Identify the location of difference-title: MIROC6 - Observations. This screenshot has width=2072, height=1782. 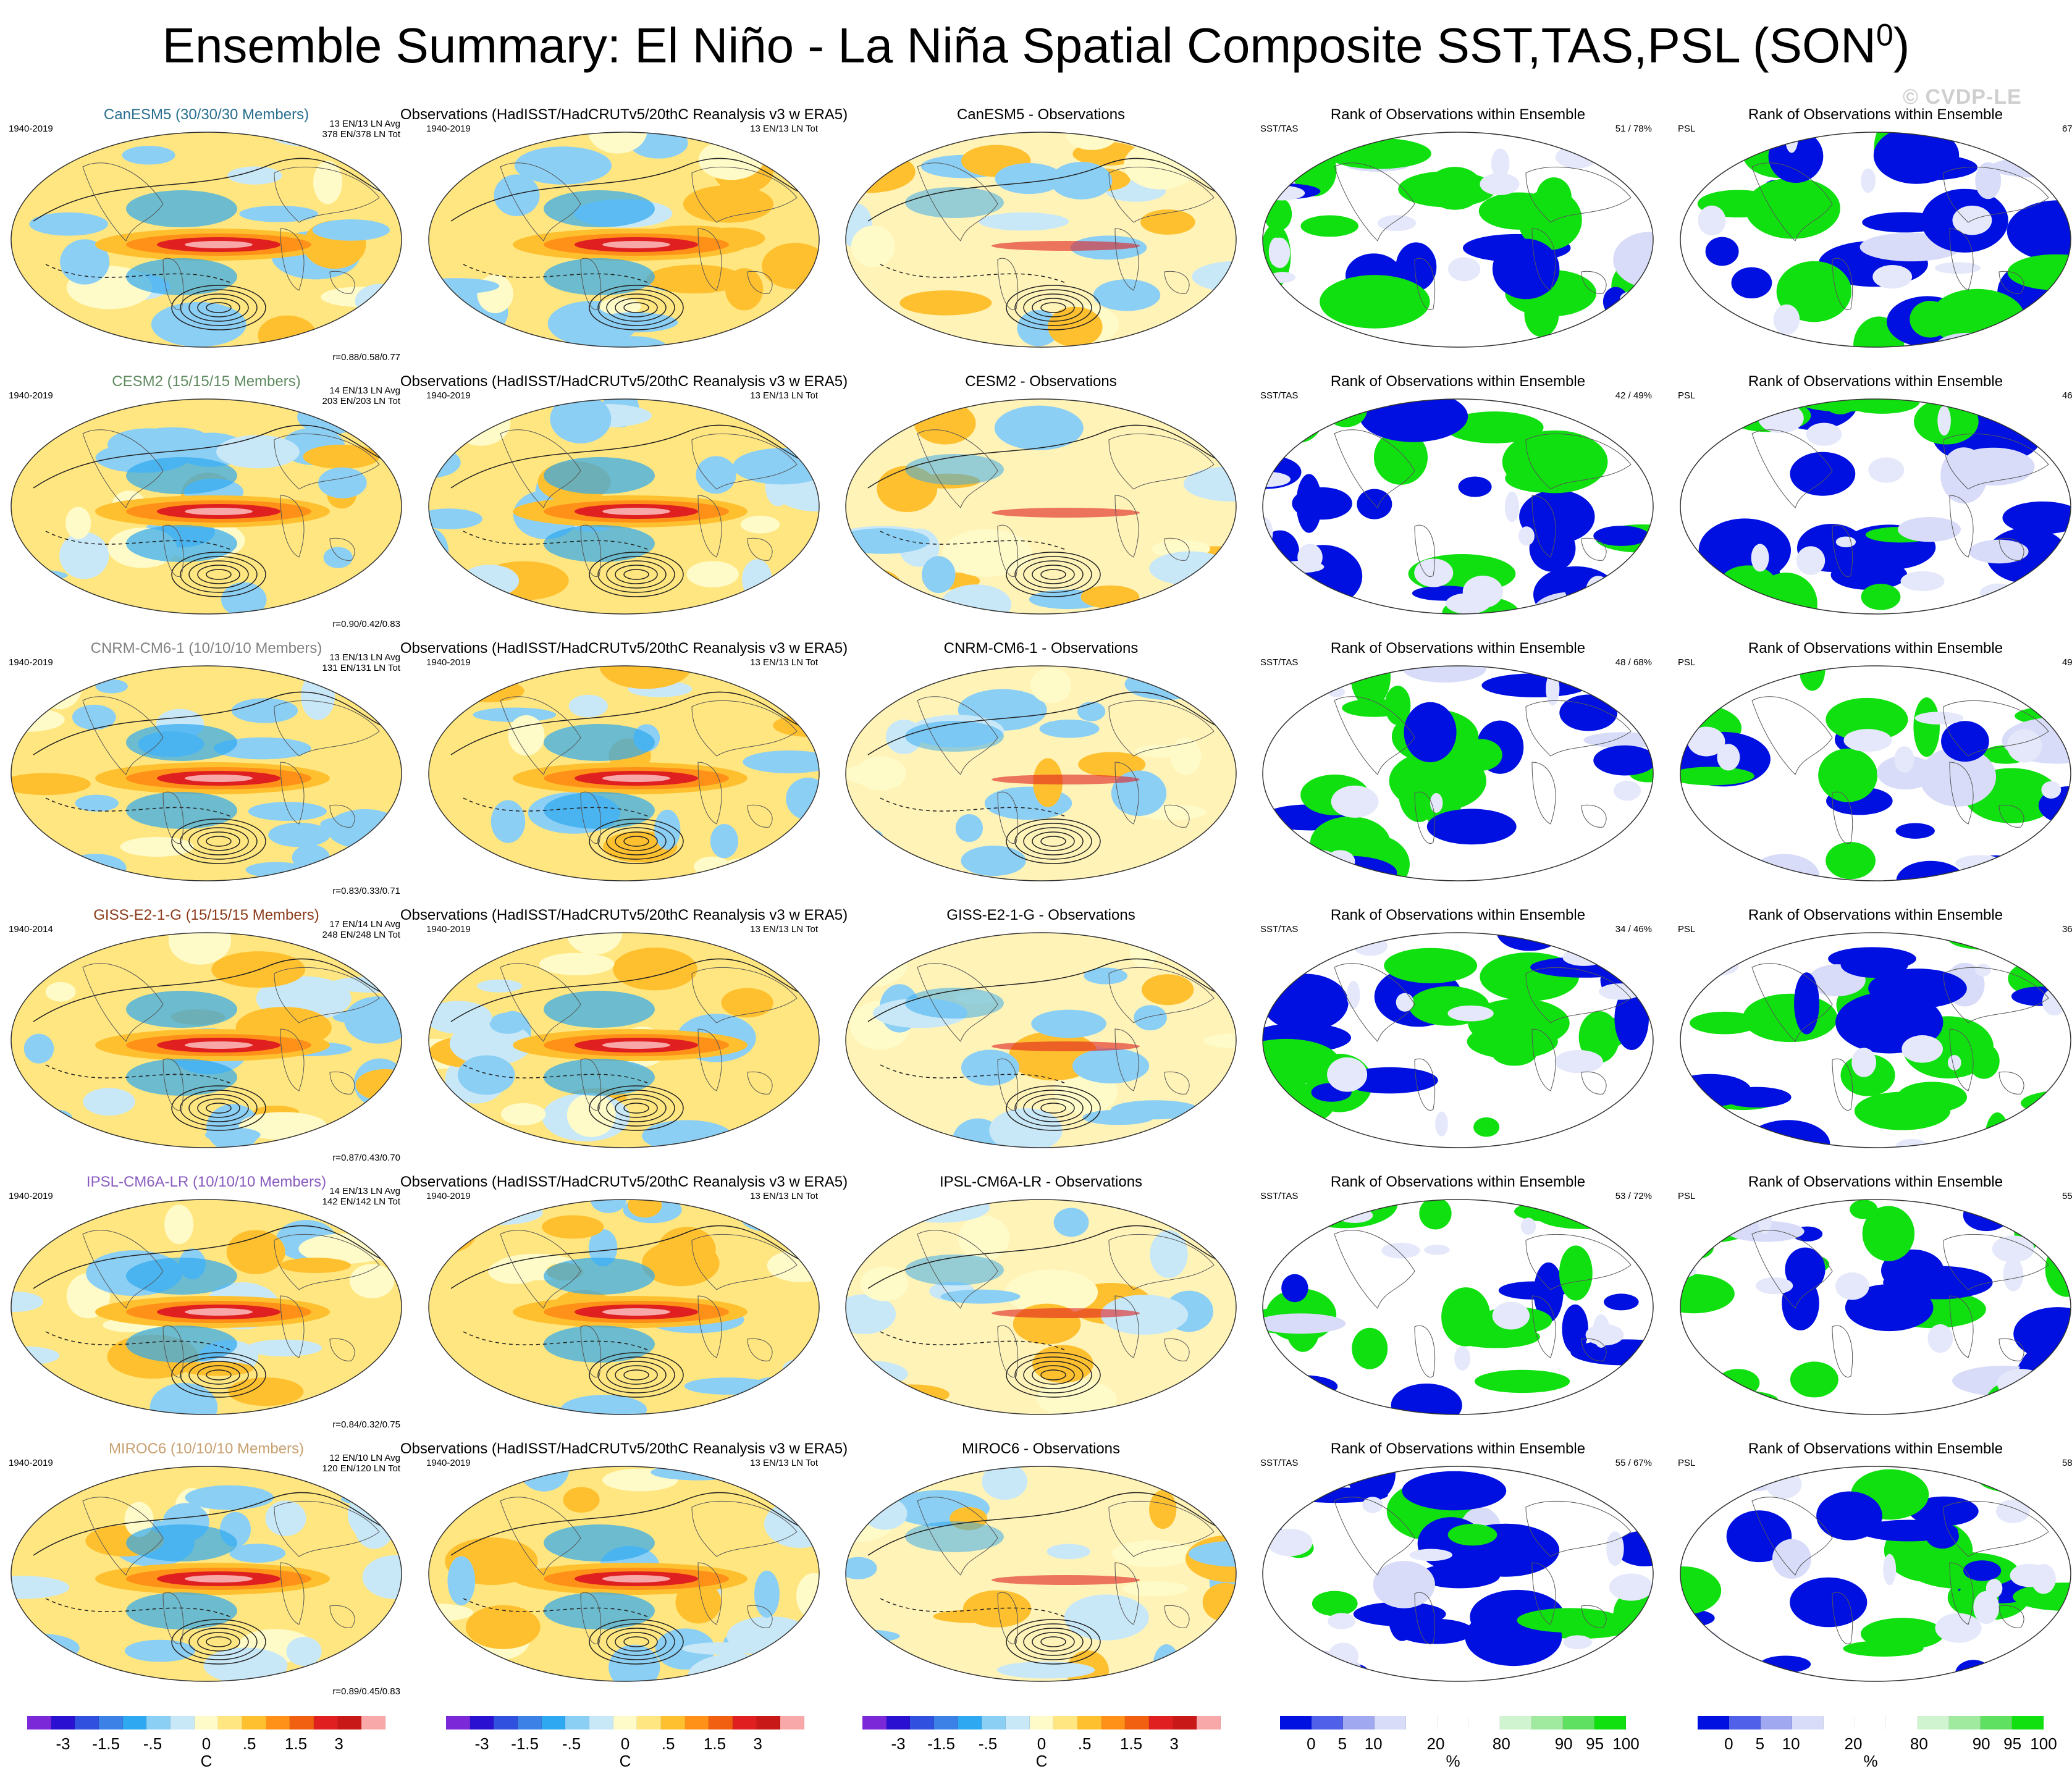
(1041, 1448).